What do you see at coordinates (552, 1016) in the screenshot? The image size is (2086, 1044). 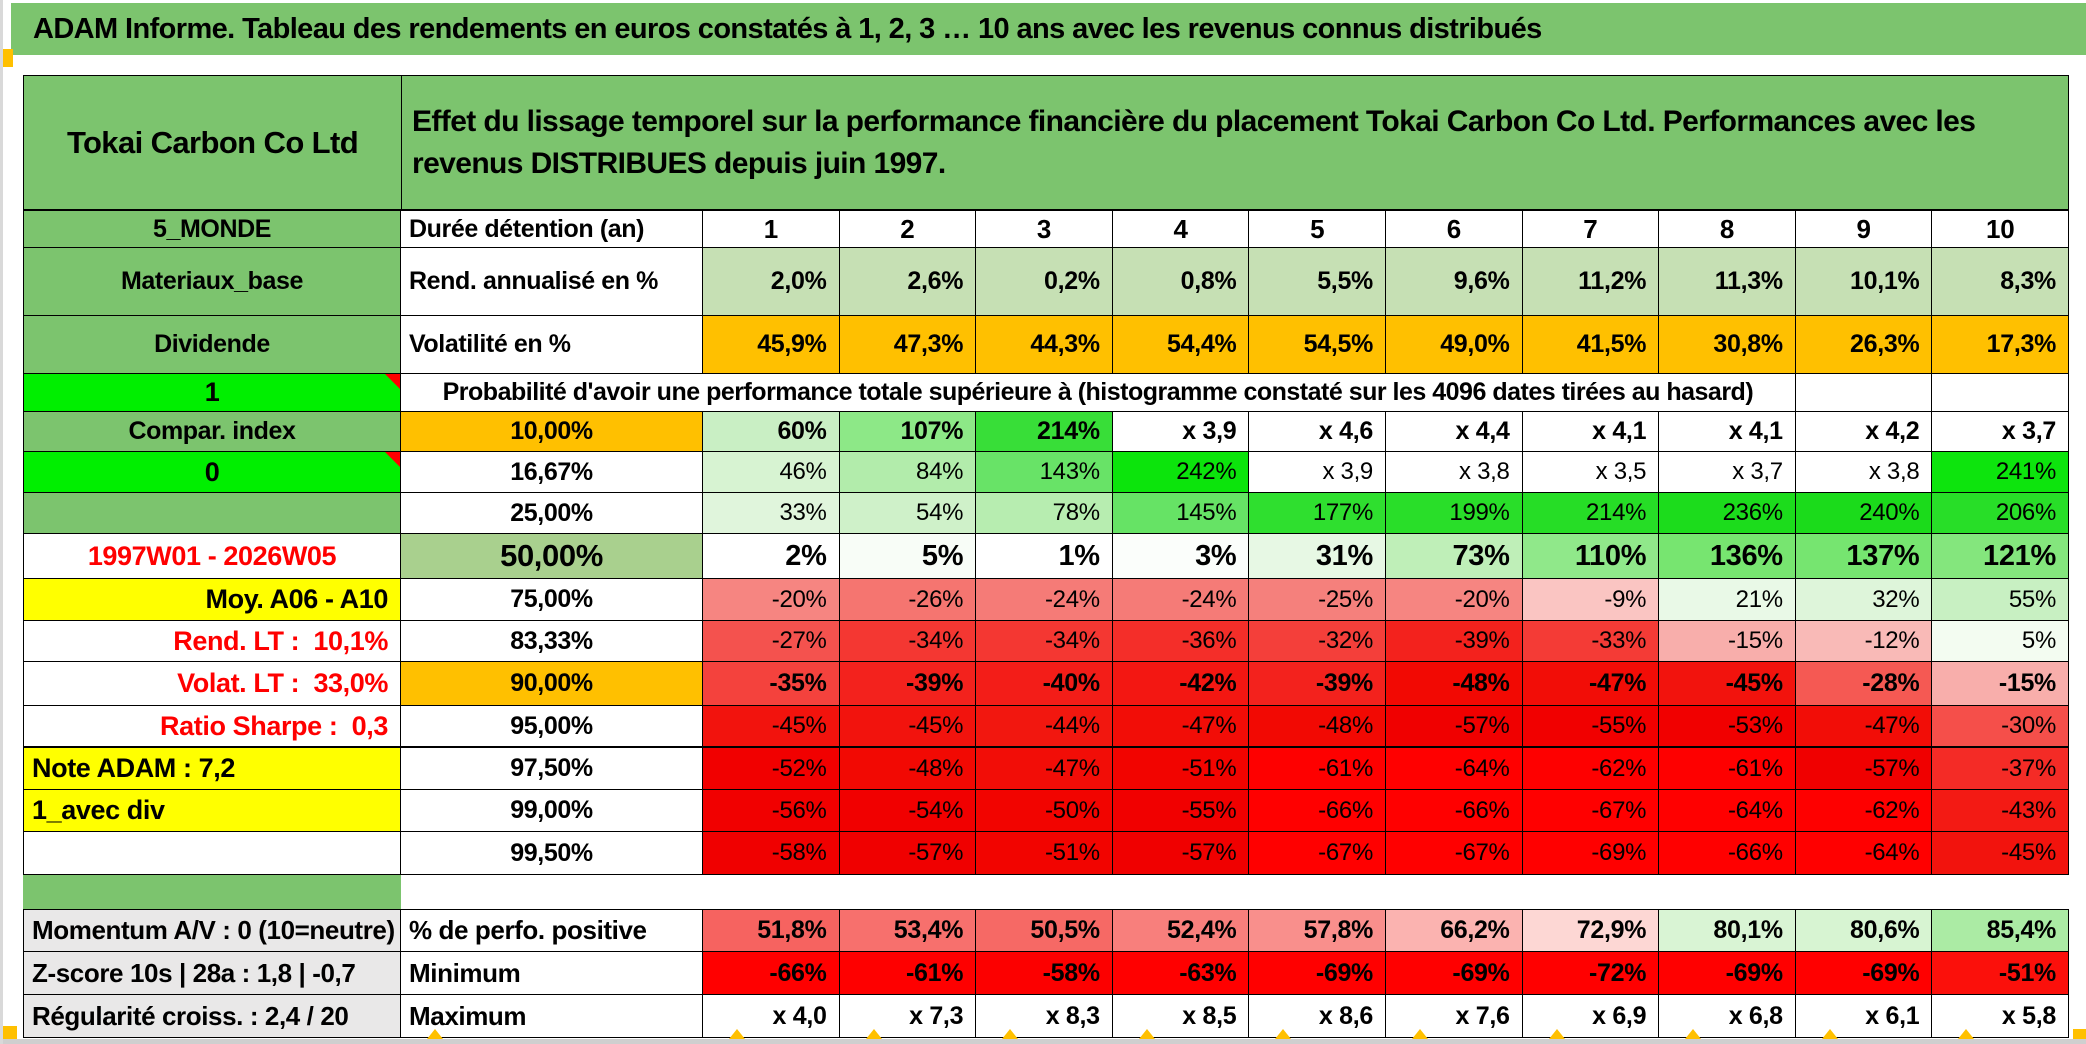 I see `row-header: Maximum` at bounding box center [552, 1016].